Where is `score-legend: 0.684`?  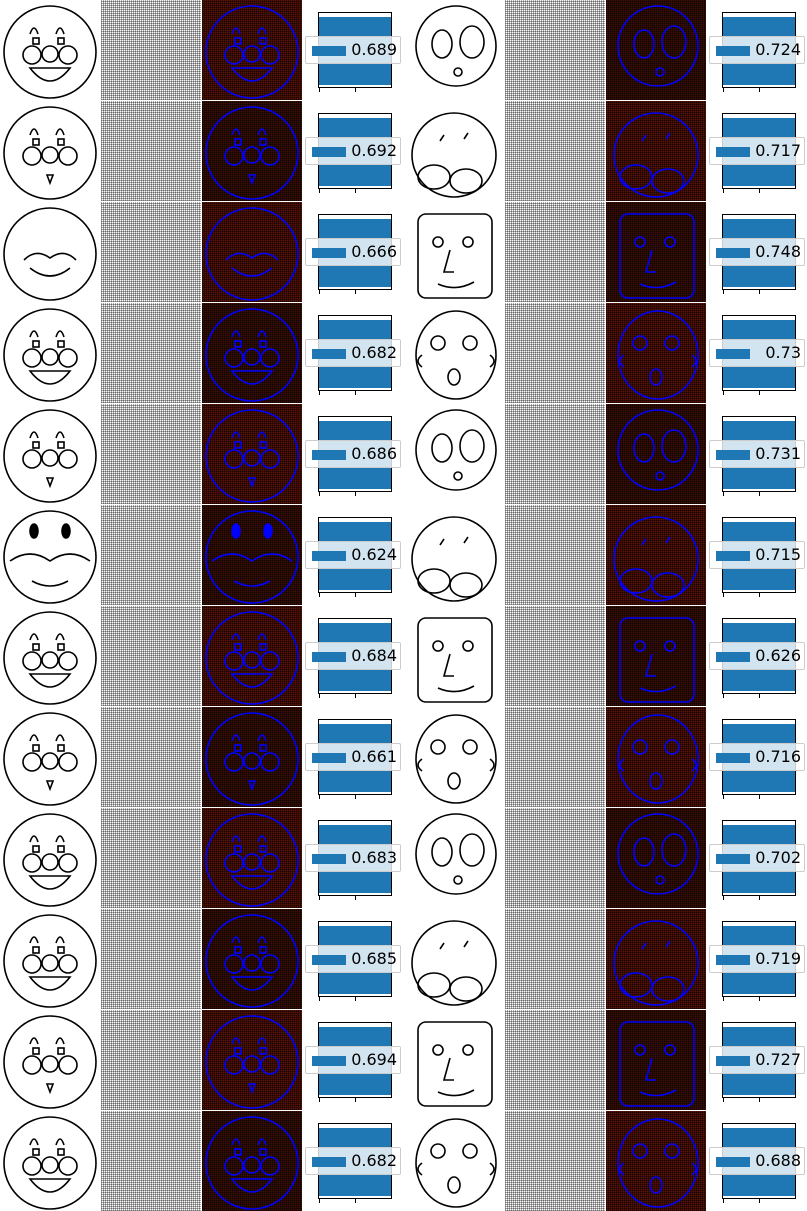
score-legend: 0.684 is located at coordinates (353, 656).